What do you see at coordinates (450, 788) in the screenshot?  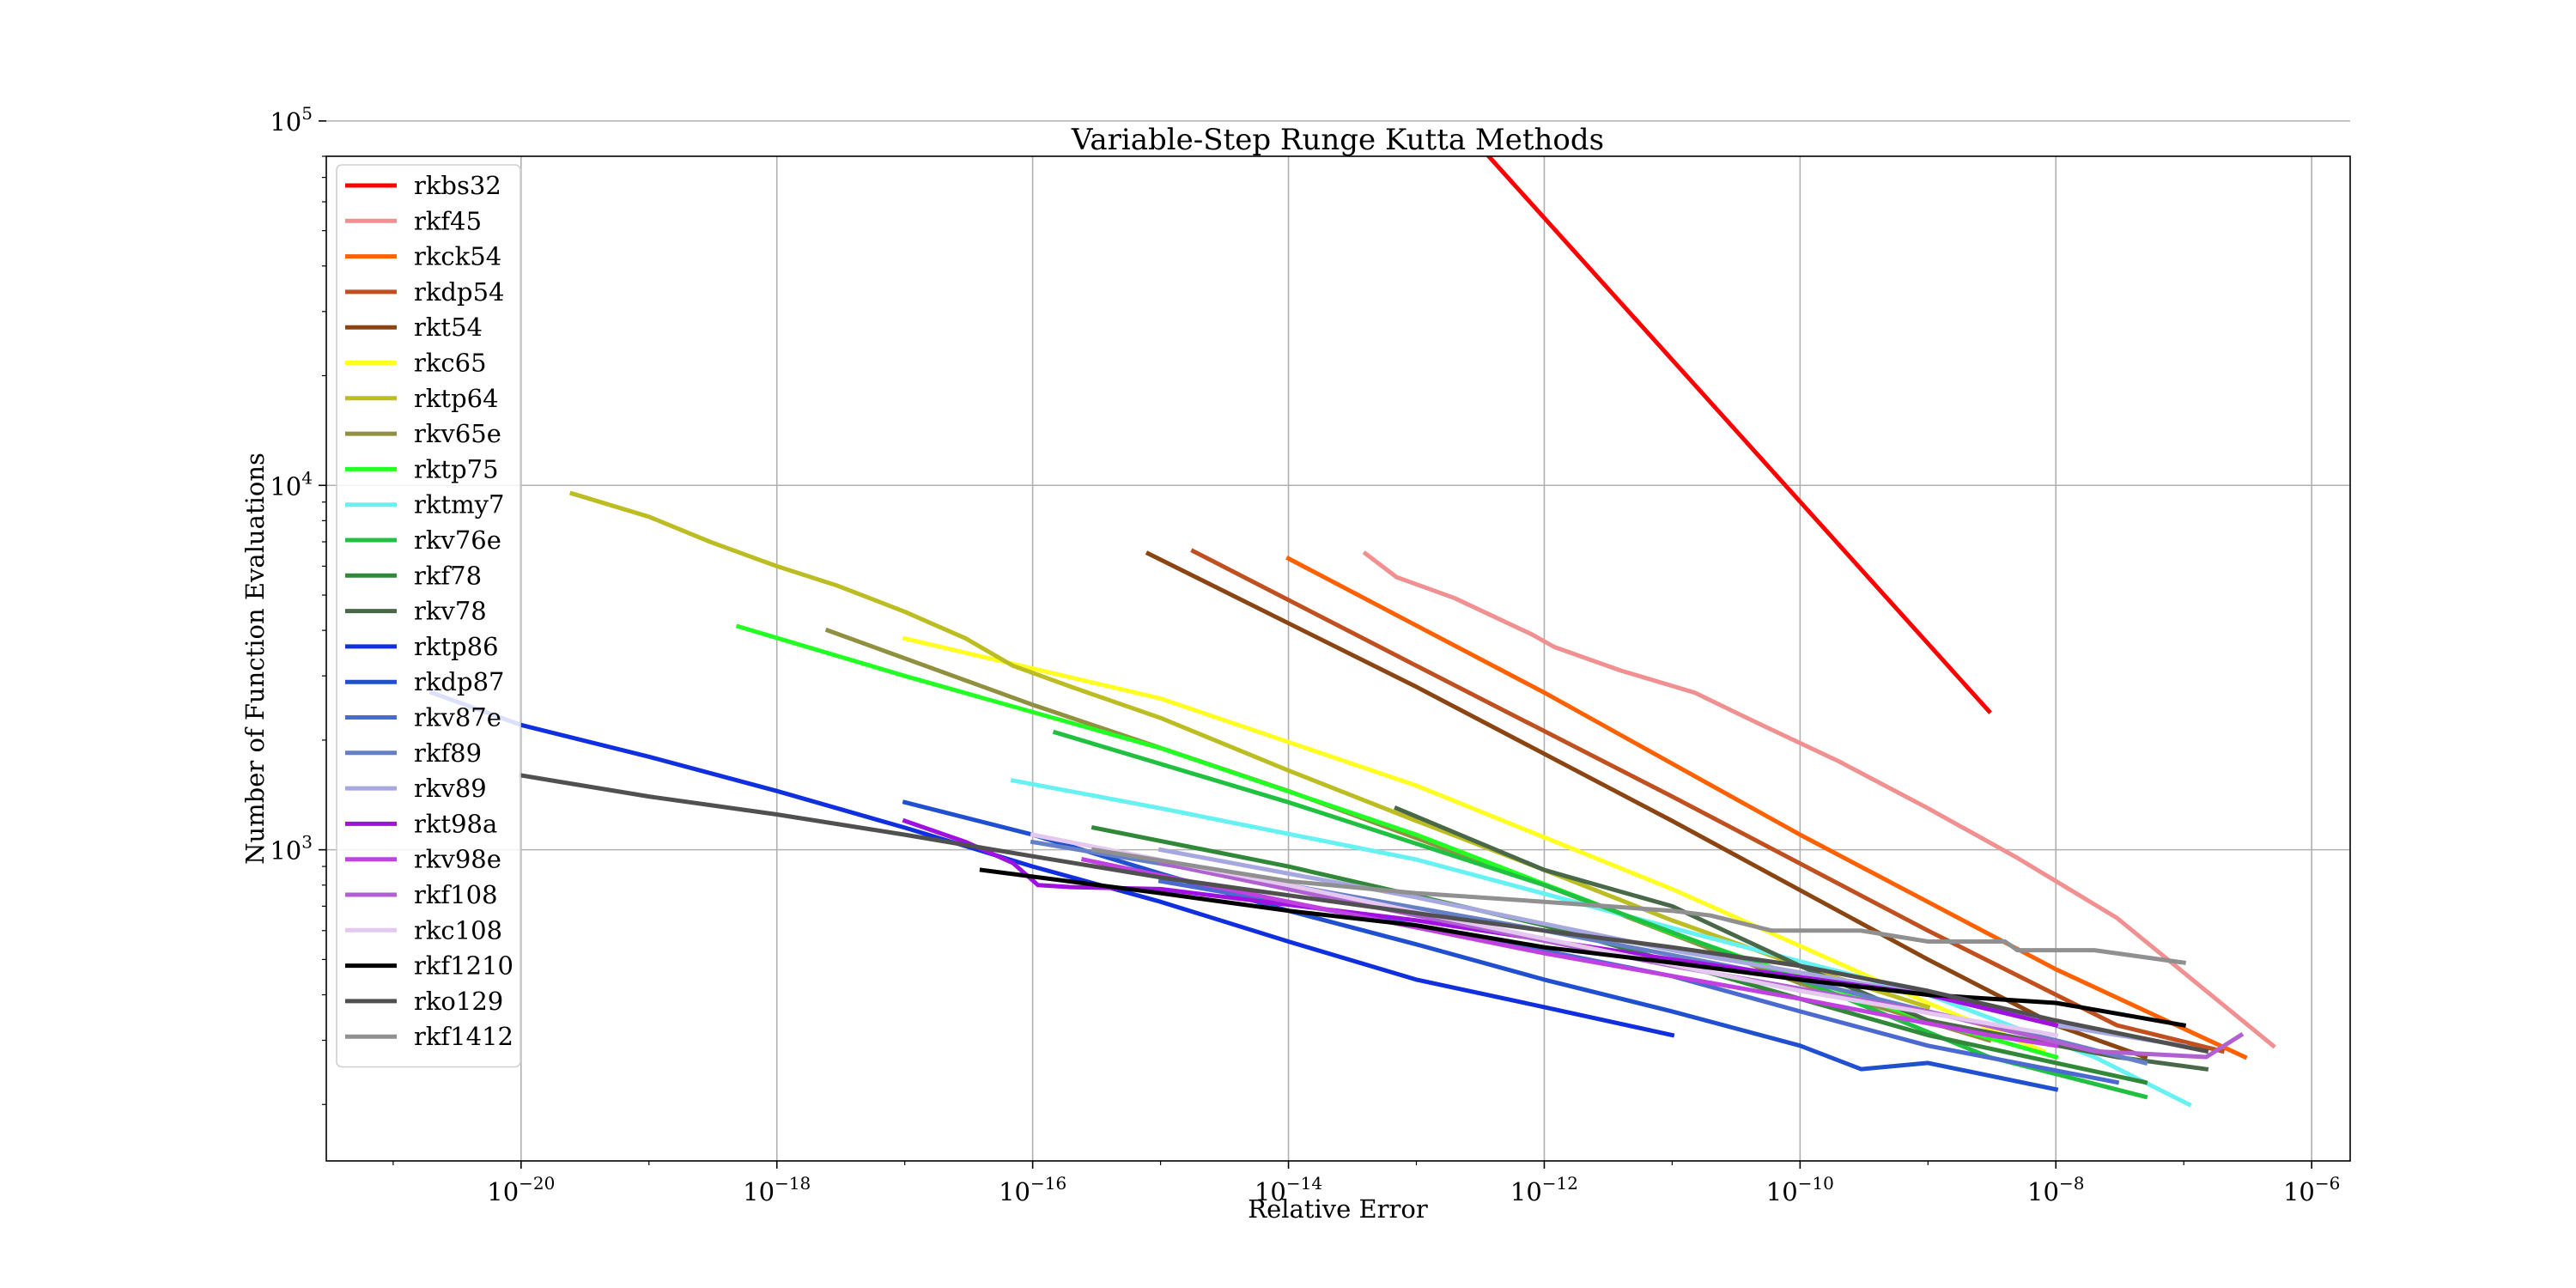 I see `legend-label-rkv89: rkv89` at bounding box center [450, 788].